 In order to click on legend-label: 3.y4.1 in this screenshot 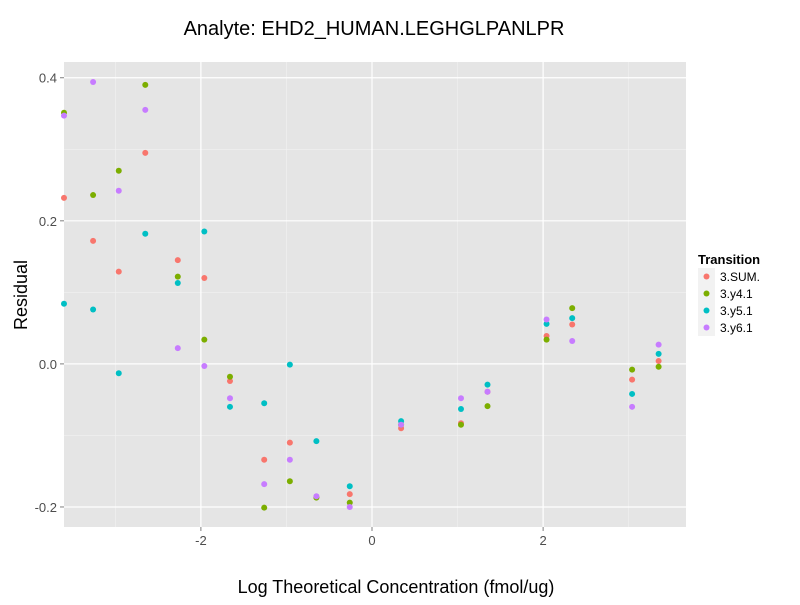, I will do `click(736, 294)`.